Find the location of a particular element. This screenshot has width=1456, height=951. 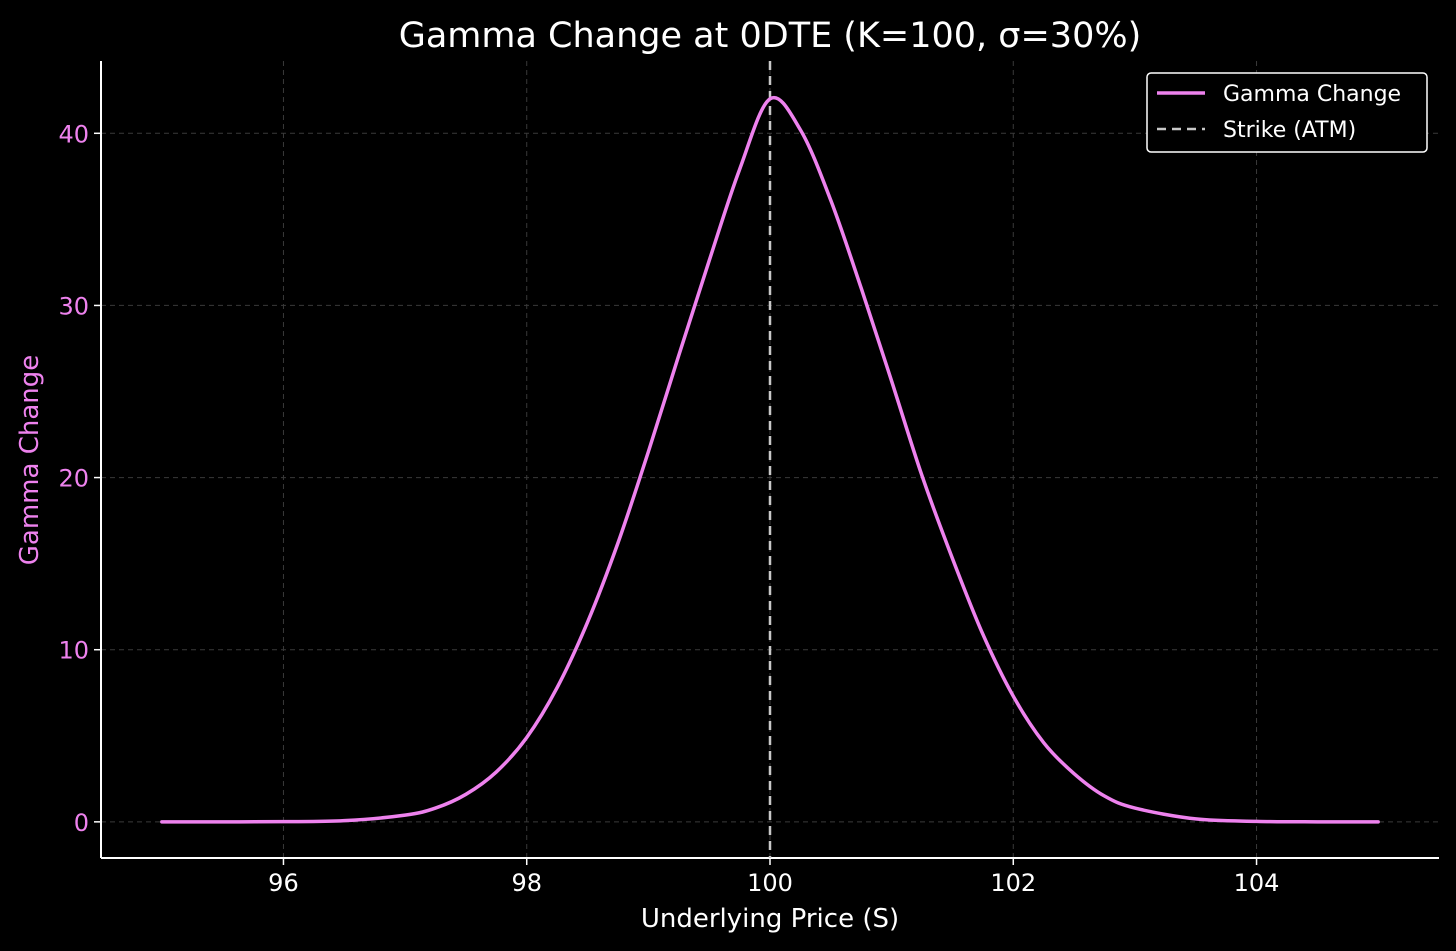

y-axis-label: Gamma Change is located at coordinates (30, 460).